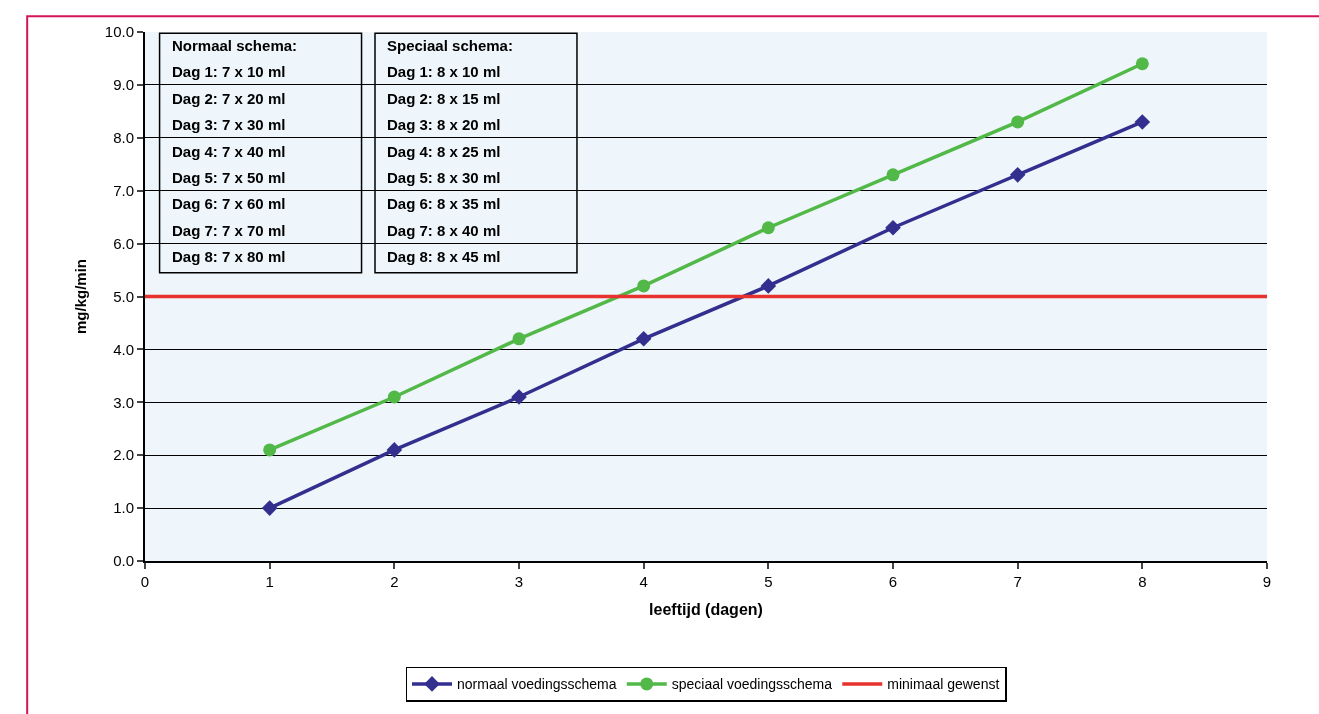 Image resolution: width=1319 pixels, height=714 pixels. I want to click on y-tick-label: 6.0, so click(123, 243).